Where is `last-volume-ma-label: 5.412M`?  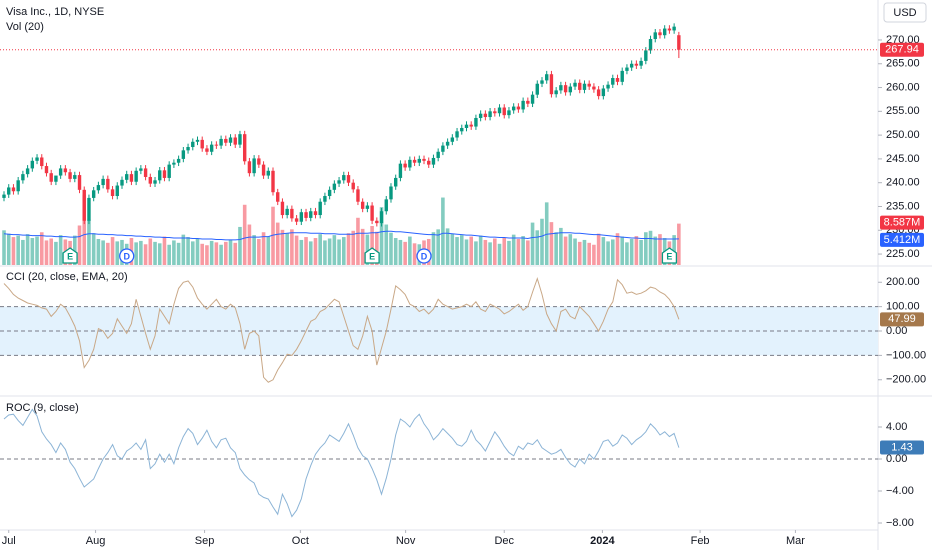 last-volume-ma-label: 5.412M is located at coordinates (902, 240).